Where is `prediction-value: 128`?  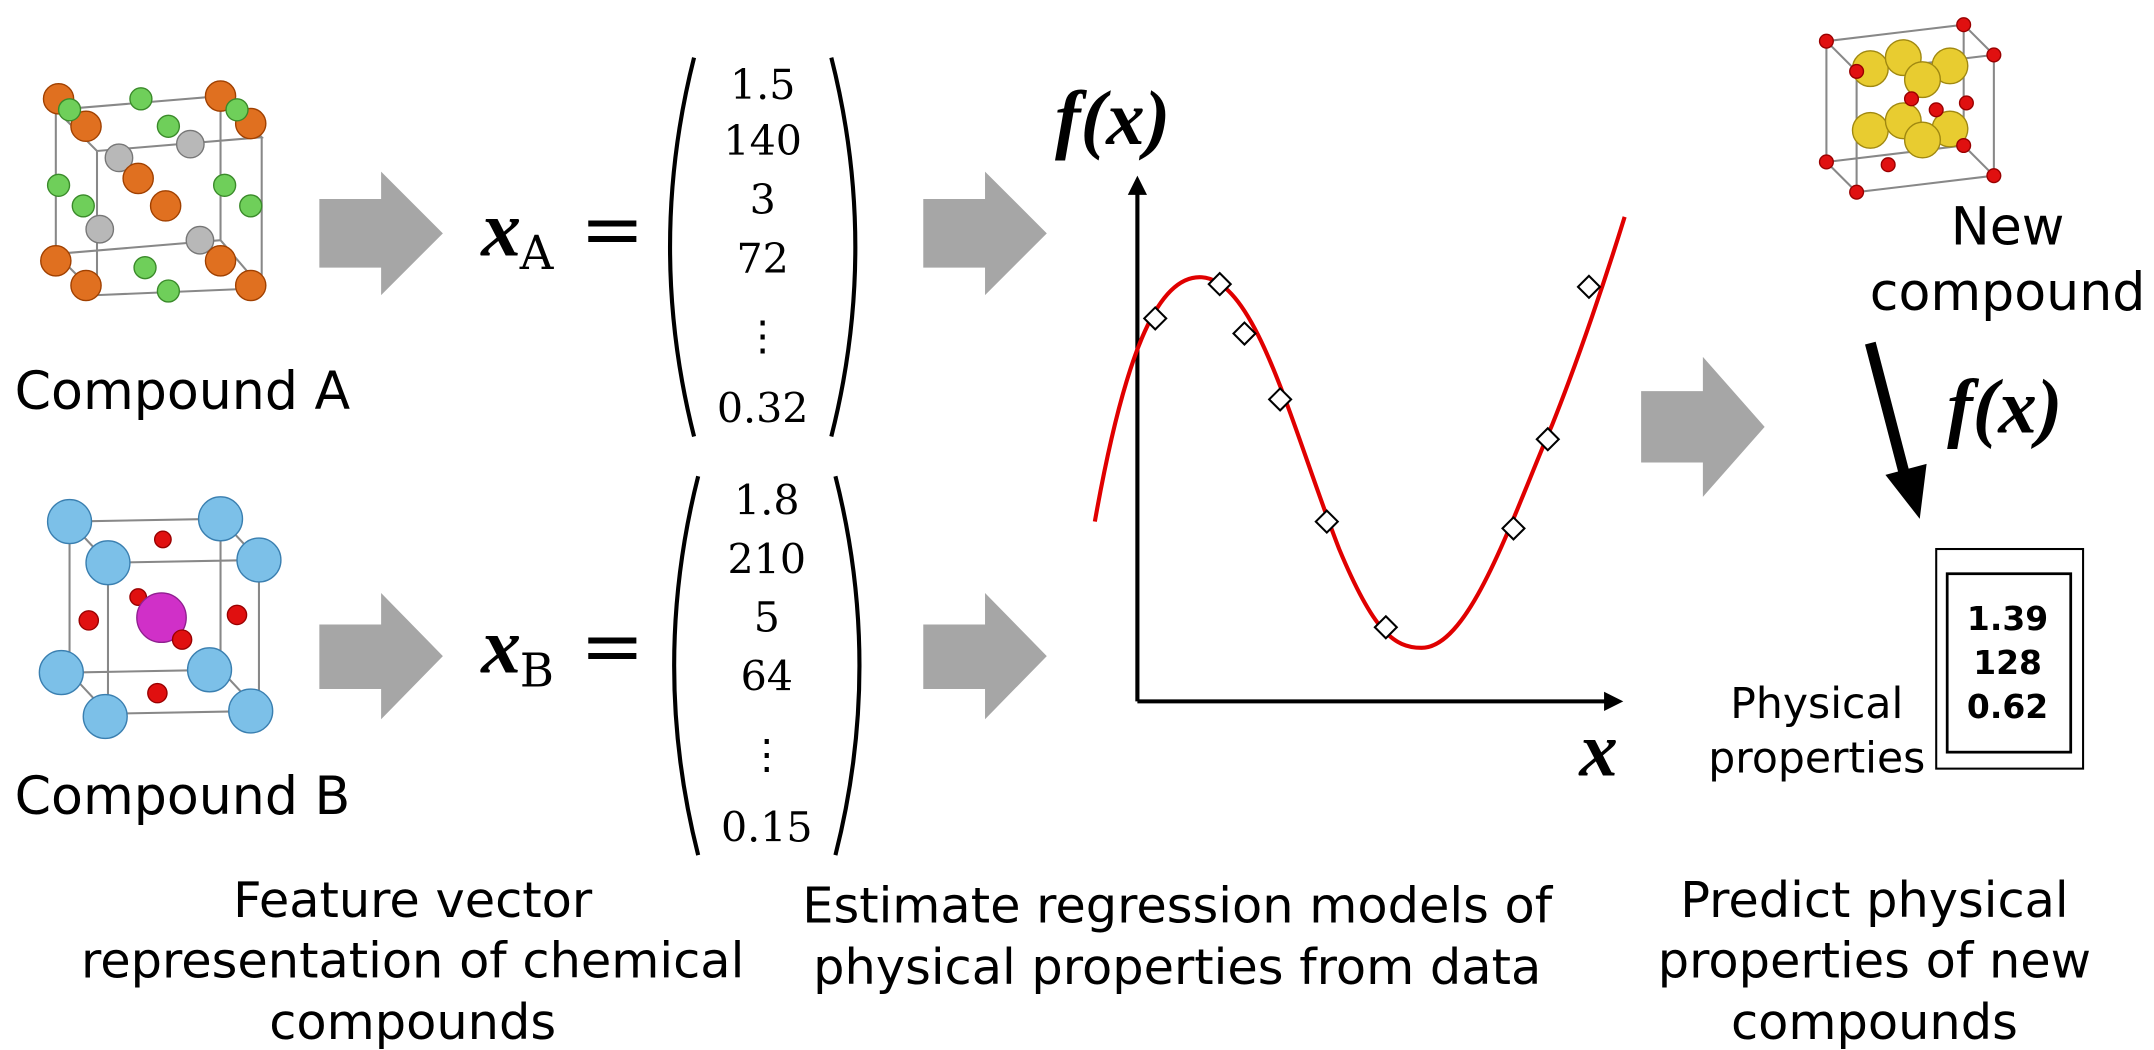 prediction-value: 128 is located at coordinates (2007, 662).